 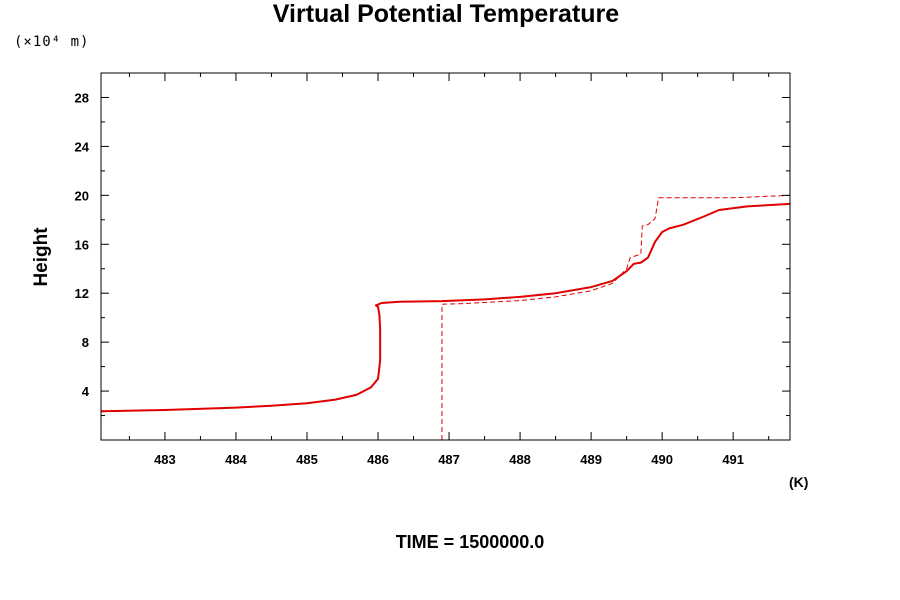 I want to click on y-tick-label: 12, so click(x=82, y=293).